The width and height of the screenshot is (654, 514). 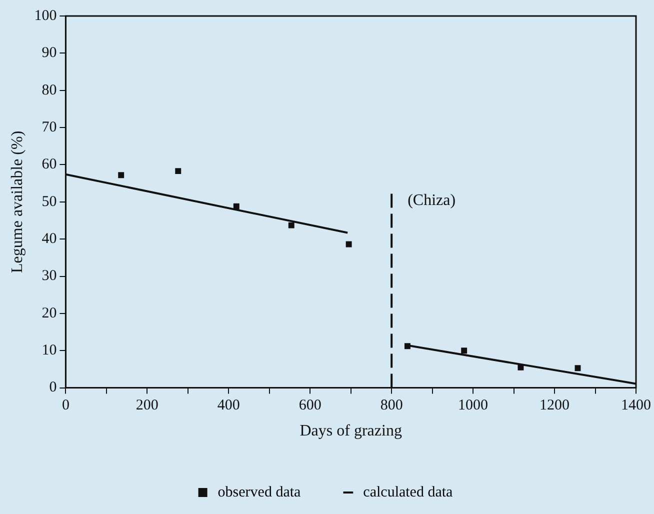 What do you see at coordinates (228, 406) in the screenshot?
I see `x-tick-label: 400` at bounding box center [228, 406].